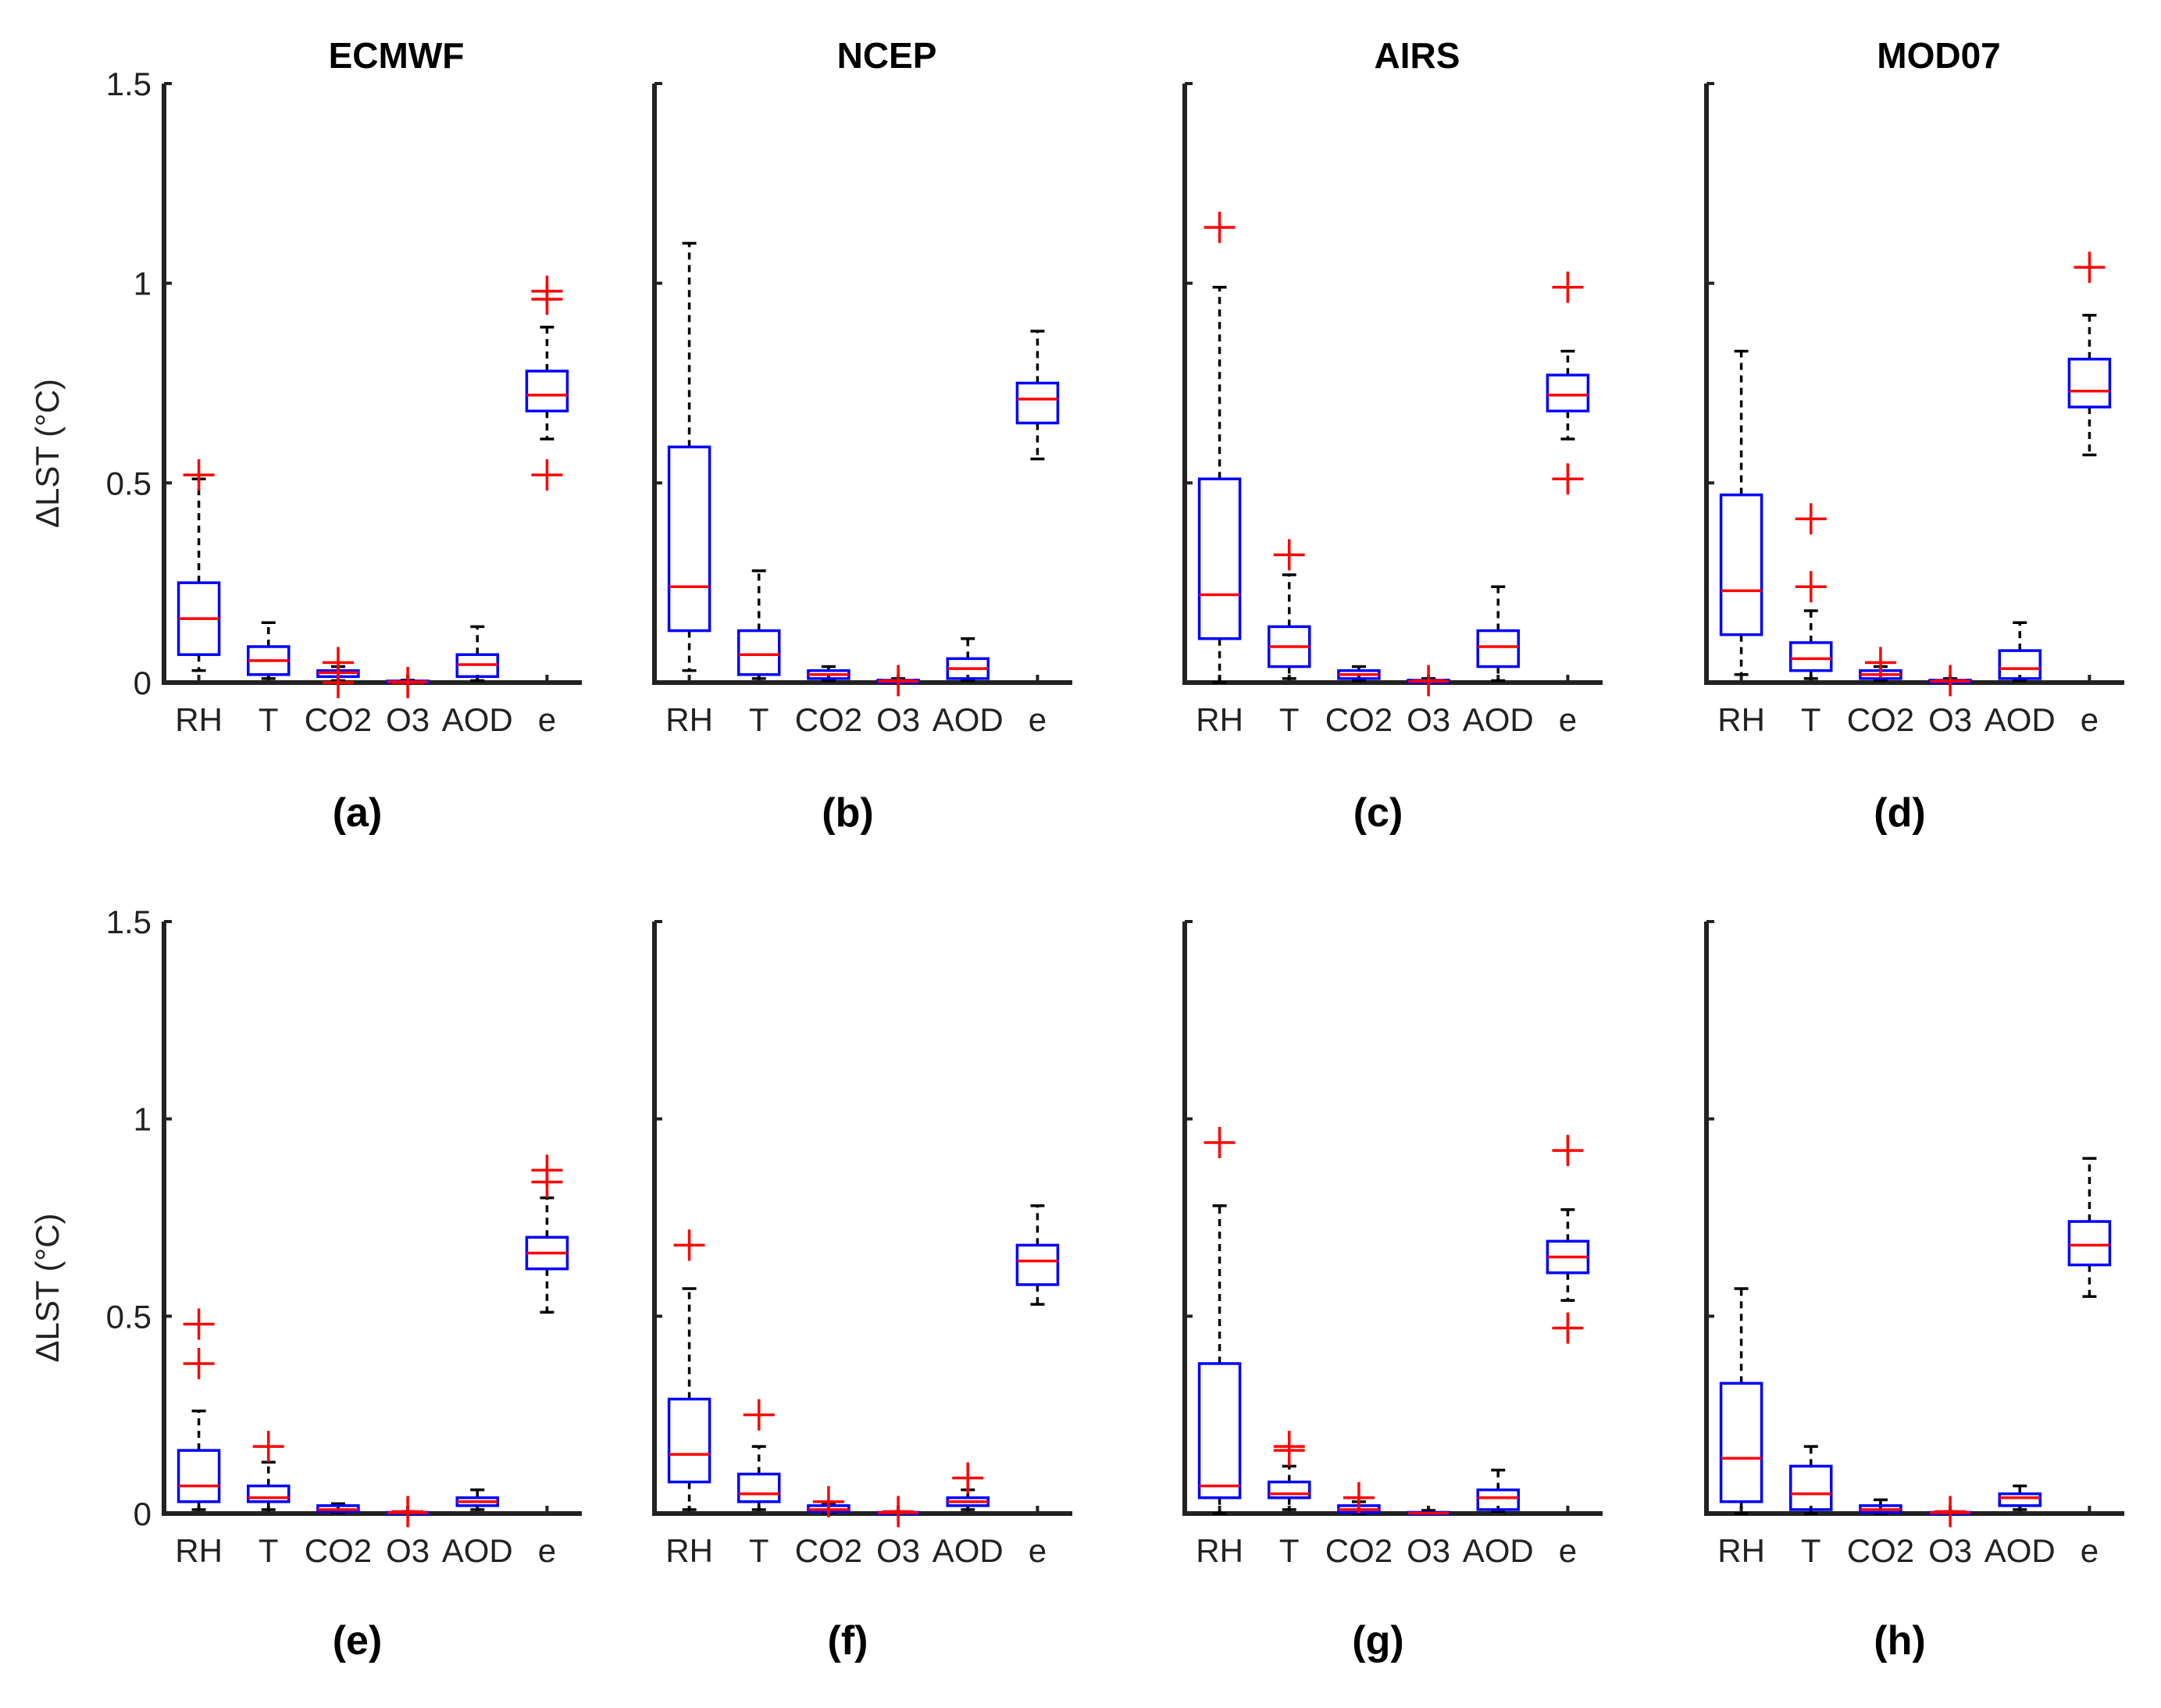 This screenshot has height=1708, width=2161. I want to click on panel-label: (d), so click(1899, 813).